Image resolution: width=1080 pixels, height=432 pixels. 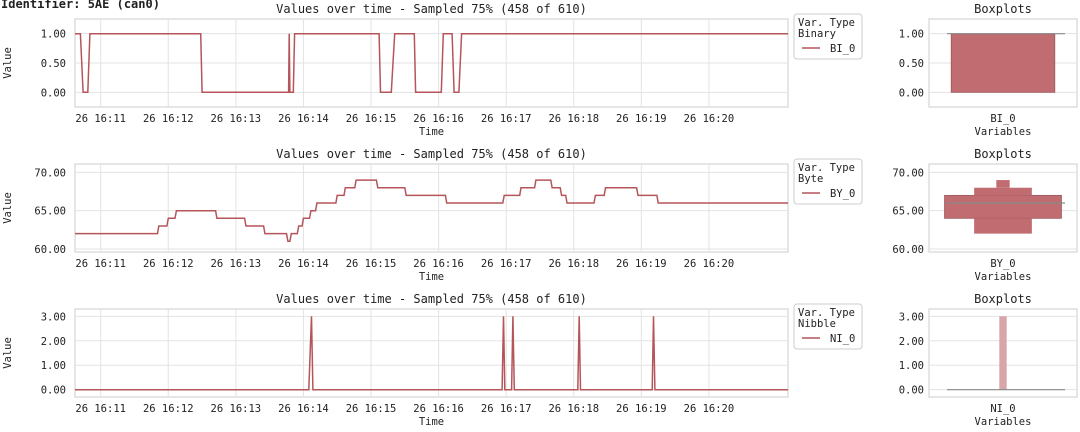 What do you see at coordinates (1002, 264) in the screenshot?
I see `boxplot-category-label: BY_0` at bounding box center [1002, 264].